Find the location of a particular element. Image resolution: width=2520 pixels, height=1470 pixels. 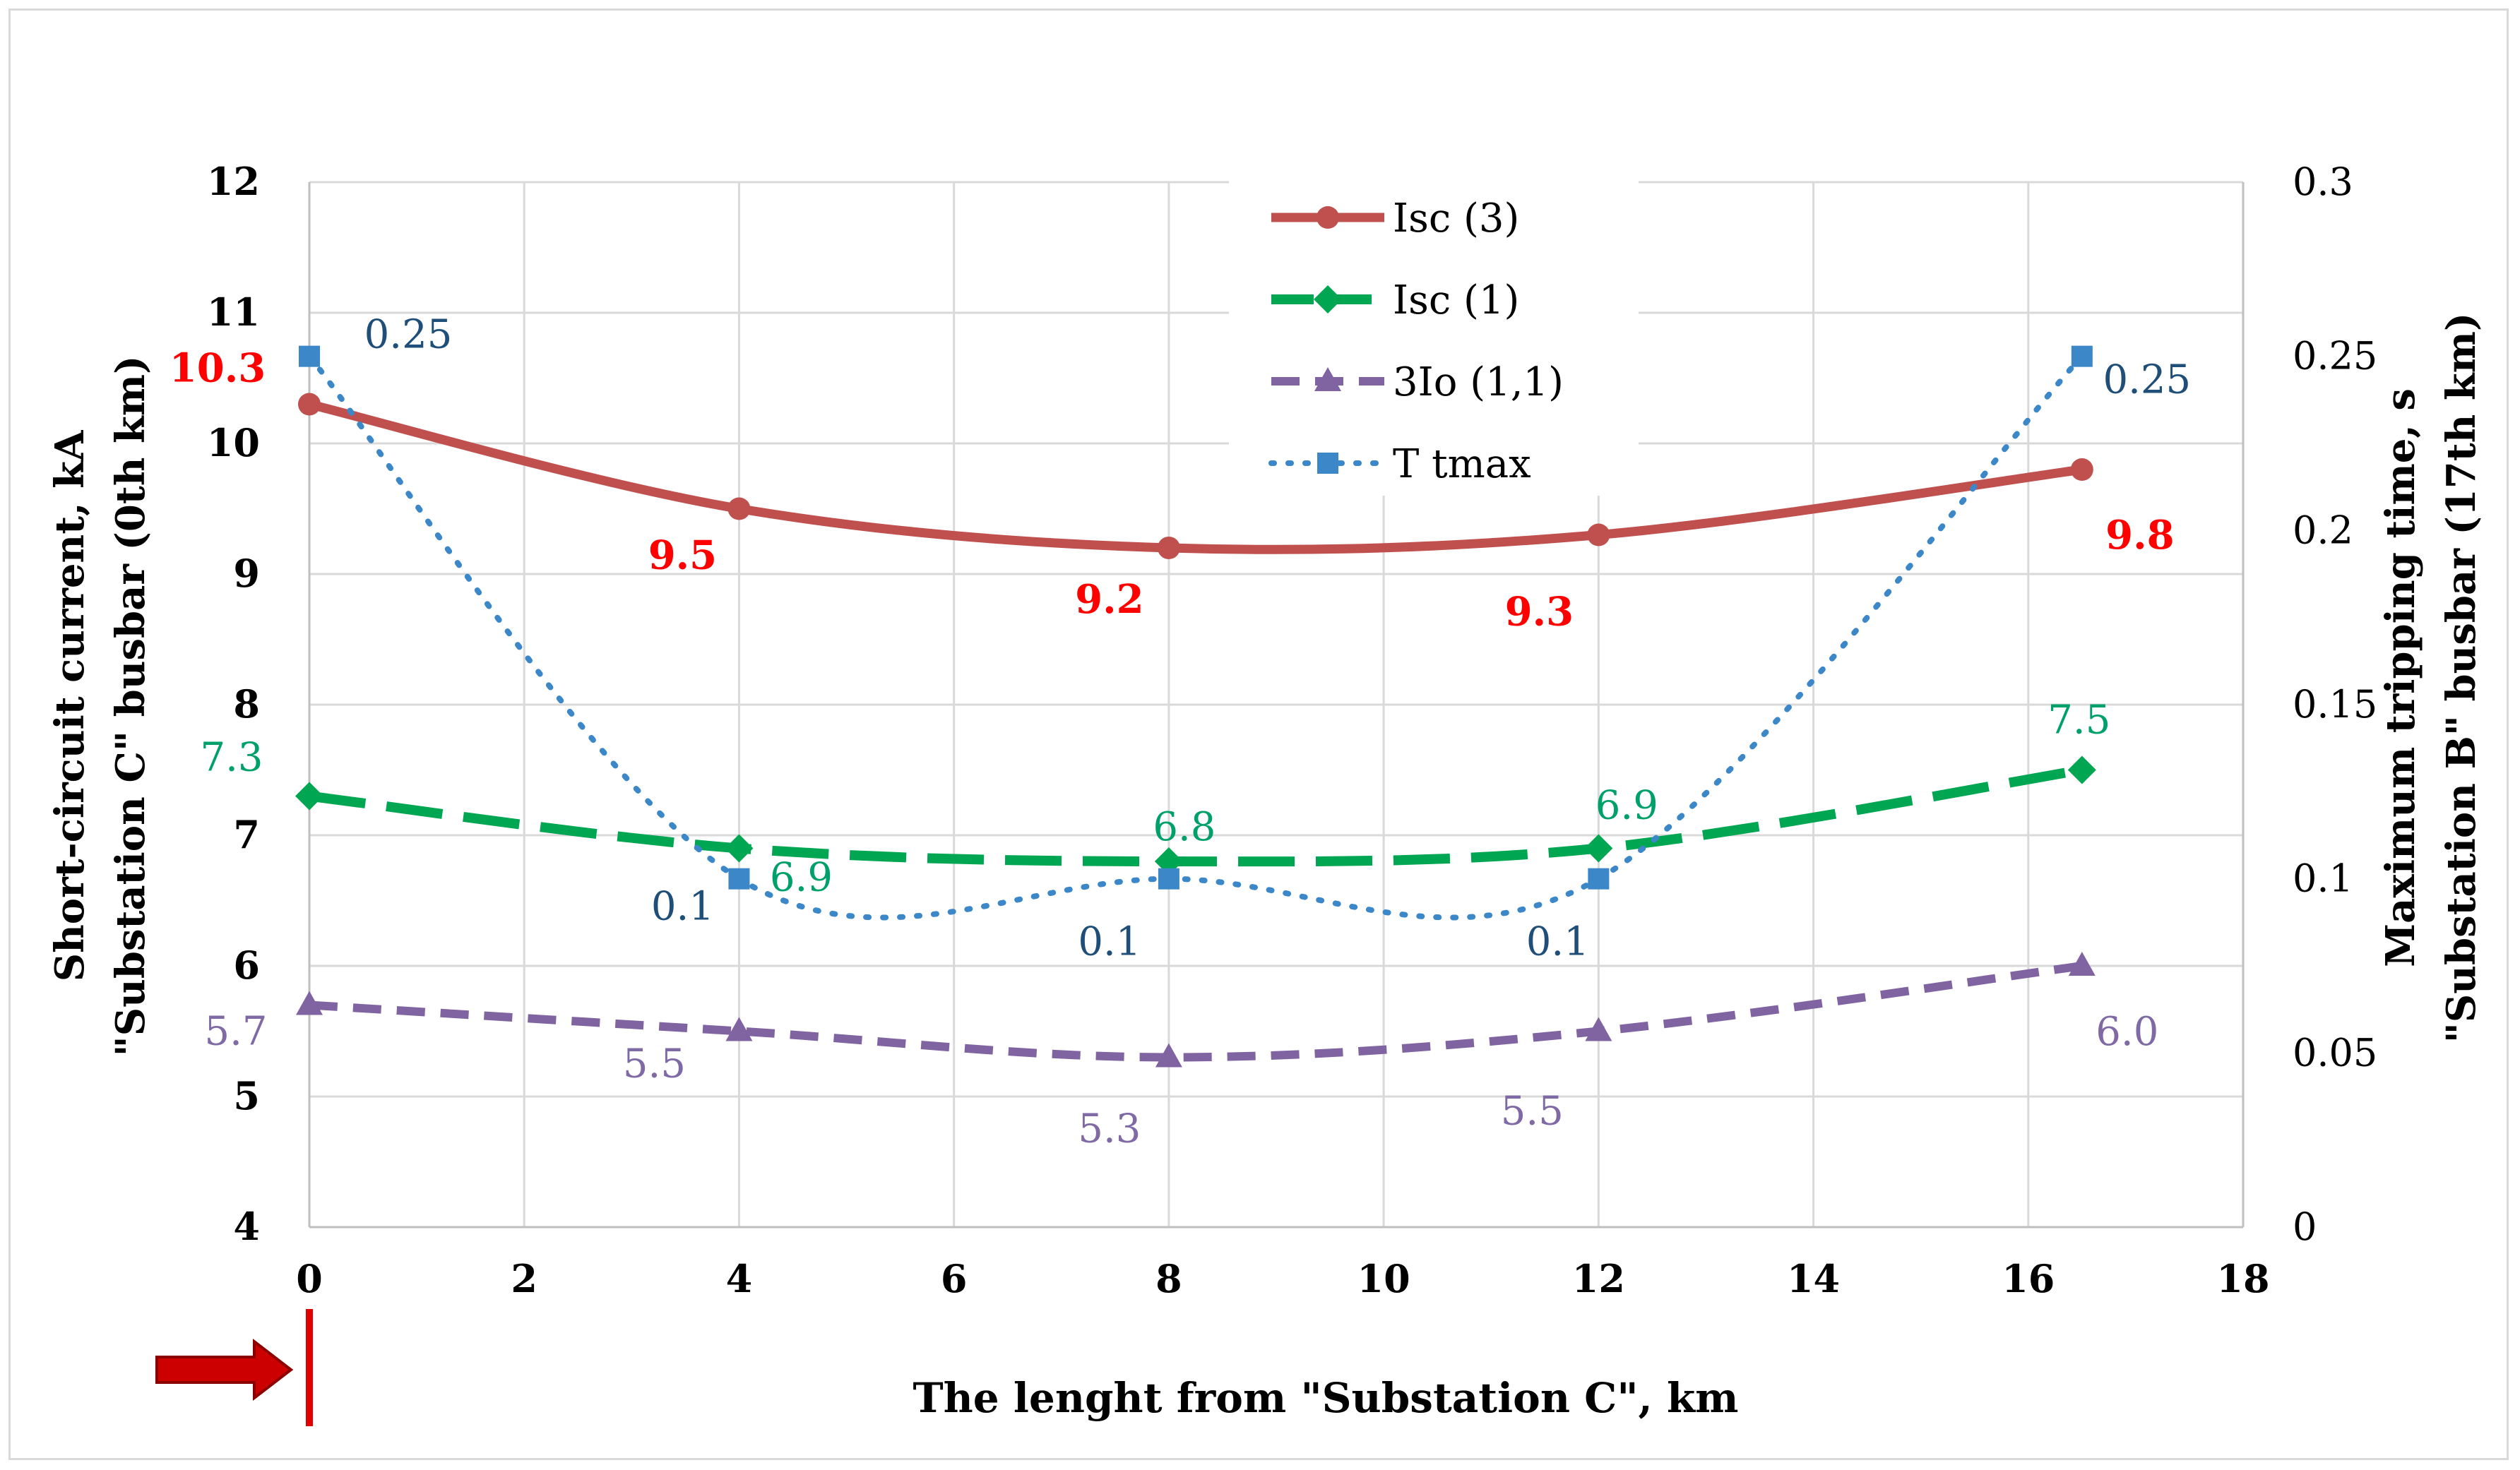

x-tick-label: 2 is located at coordinates (524, 1278).